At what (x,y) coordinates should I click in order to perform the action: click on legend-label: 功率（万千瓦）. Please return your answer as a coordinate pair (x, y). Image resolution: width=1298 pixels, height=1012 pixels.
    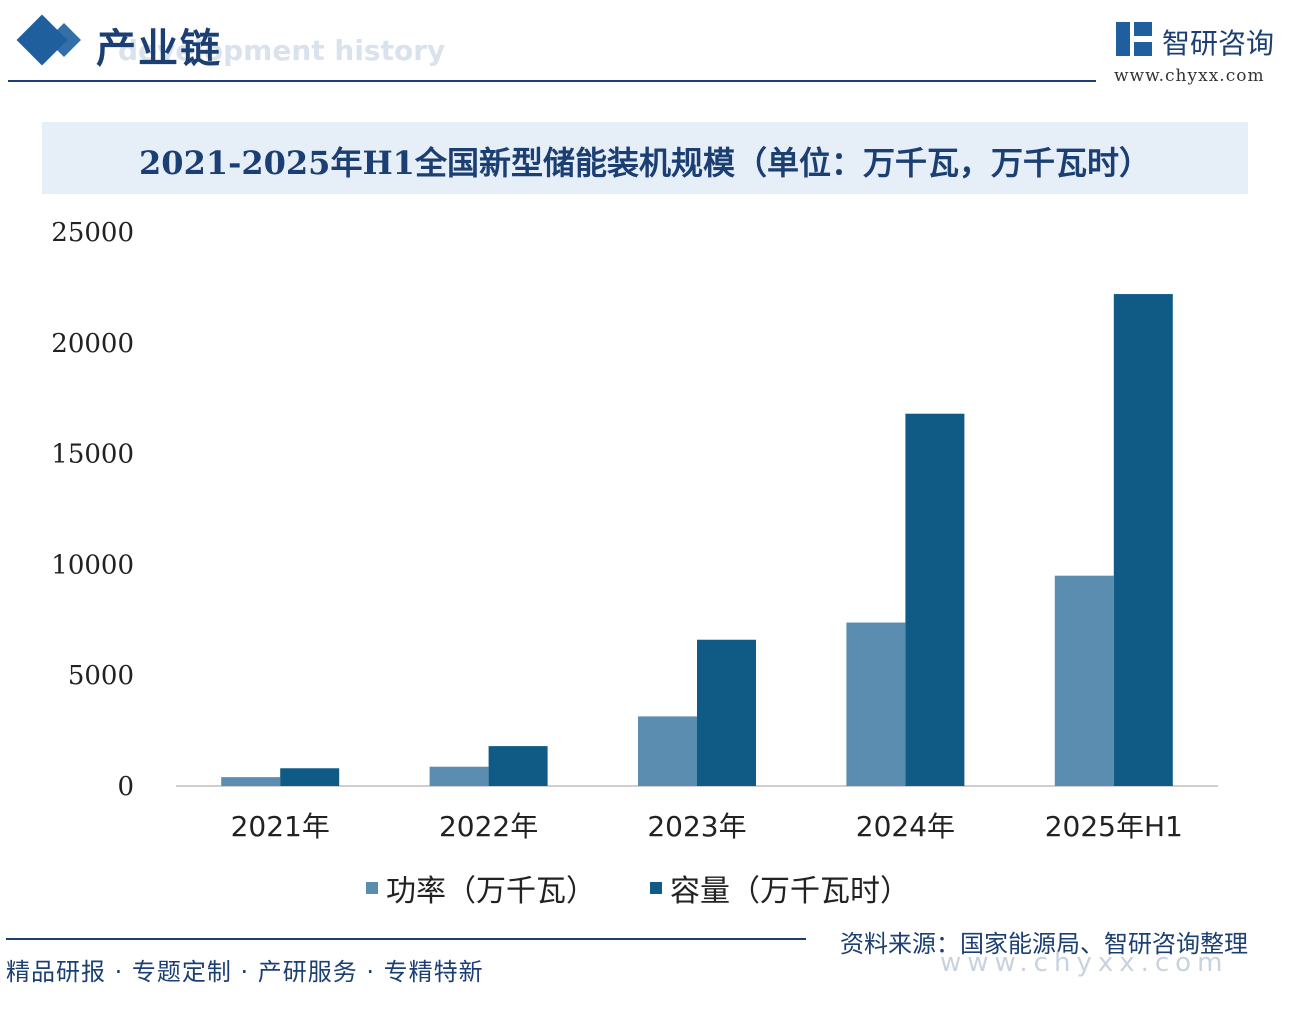
    Looking at the image, I should click on (491, 891).